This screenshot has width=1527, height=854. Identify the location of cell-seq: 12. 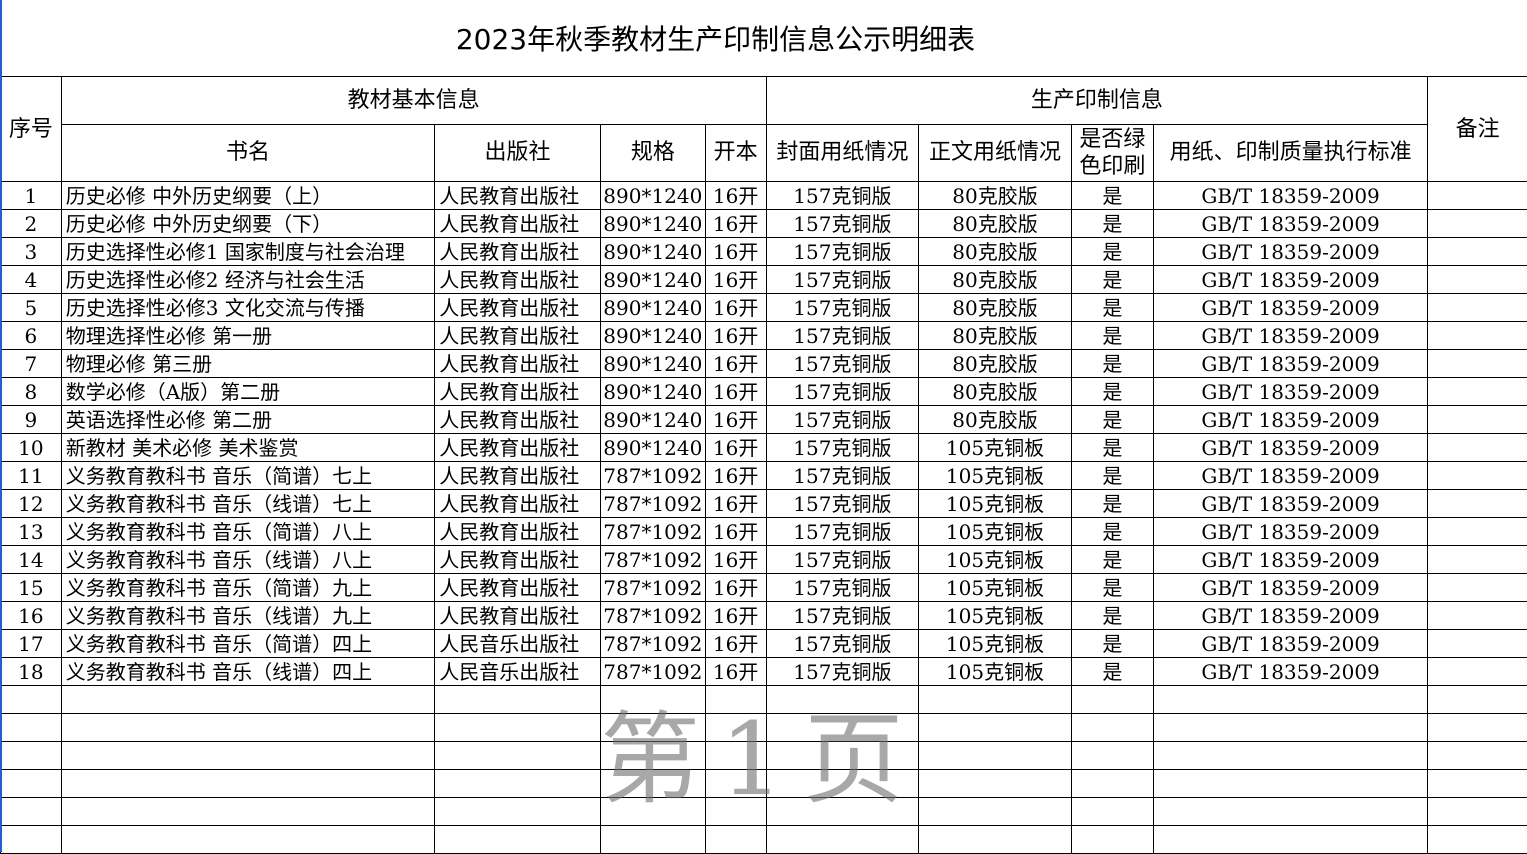
(31, 504).